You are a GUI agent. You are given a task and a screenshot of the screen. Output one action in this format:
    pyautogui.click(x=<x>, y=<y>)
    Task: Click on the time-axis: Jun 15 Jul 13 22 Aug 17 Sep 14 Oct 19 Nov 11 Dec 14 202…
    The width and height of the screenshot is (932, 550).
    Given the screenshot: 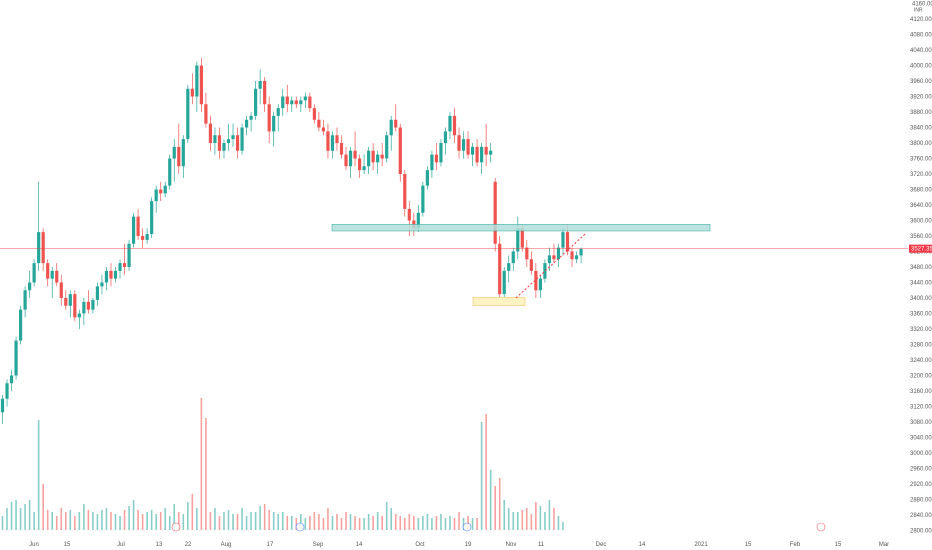 What is the action you would take?
    pyautogui.click(x=459, y=545)
    